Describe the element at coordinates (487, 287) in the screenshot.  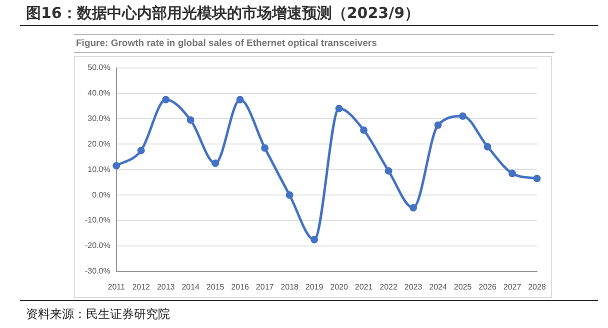
I see `x-tick-label: 2026` at that location.